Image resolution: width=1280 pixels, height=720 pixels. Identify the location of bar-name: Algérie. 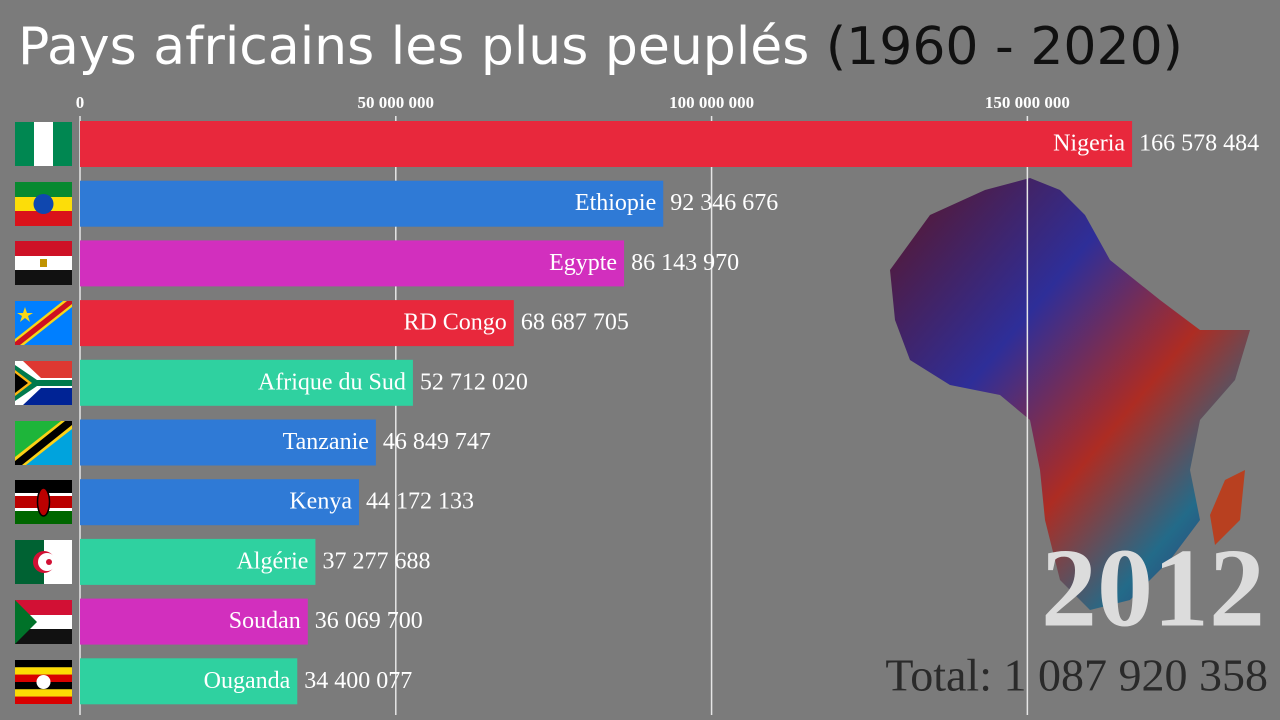
(272, 561).